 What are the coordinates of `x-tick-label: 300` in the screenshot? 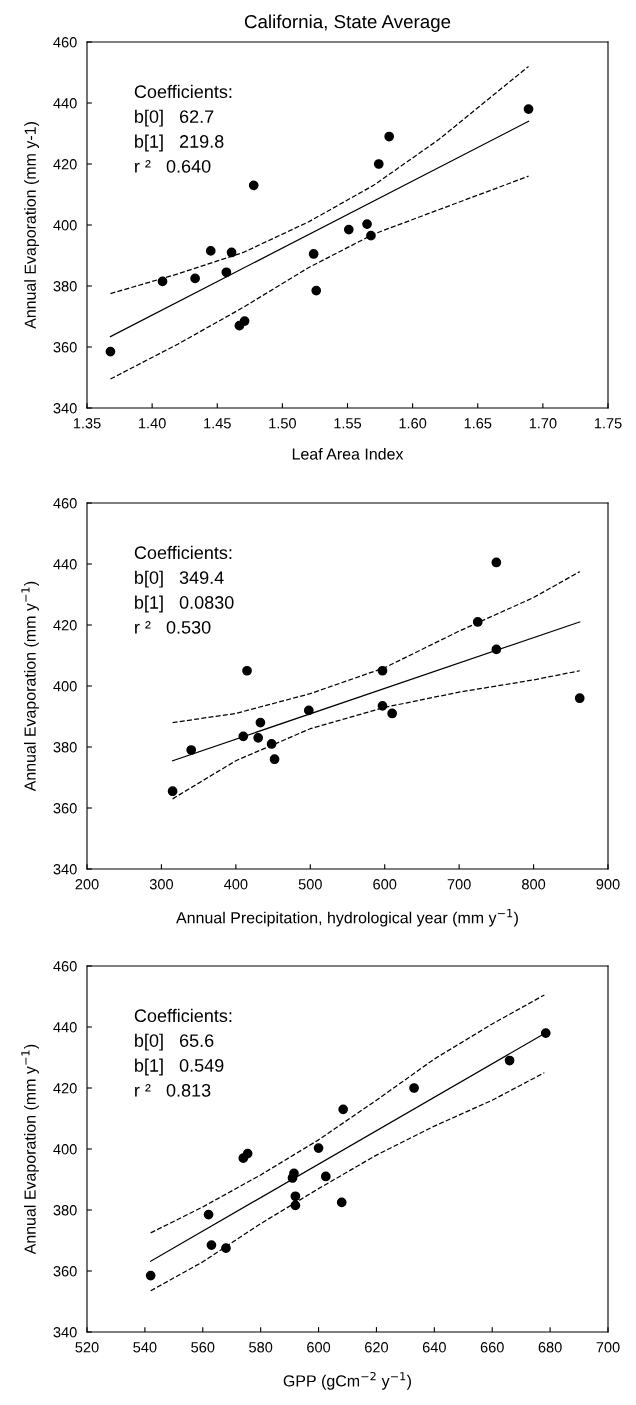 It's located at (161, 884).